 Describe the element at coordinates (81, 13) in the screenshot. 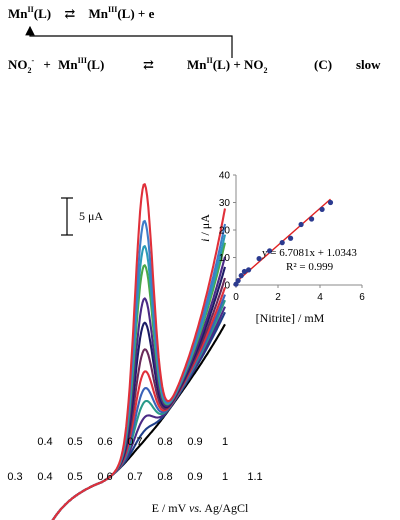

I see `reaction-1: MnII(L) ⇄ MnIII(L) + e` at that location.